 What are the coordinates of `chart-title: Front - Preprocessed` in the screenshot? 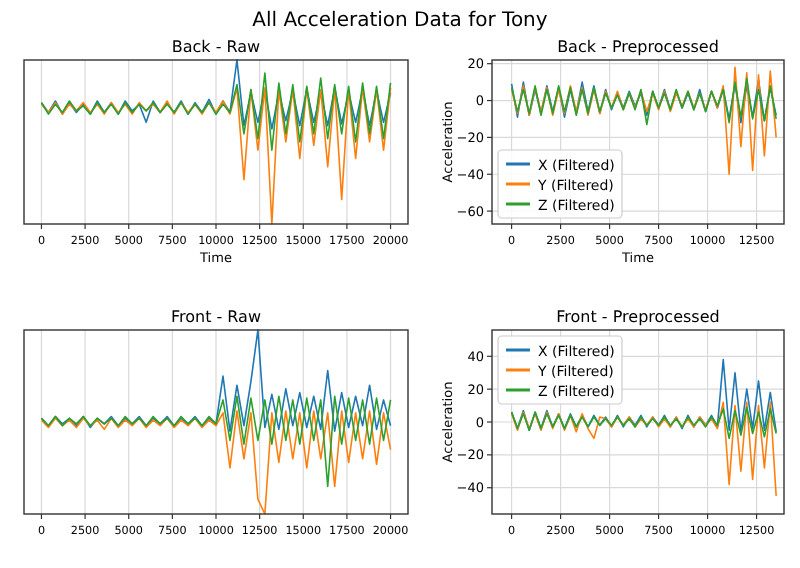 It's located at (638, 317).